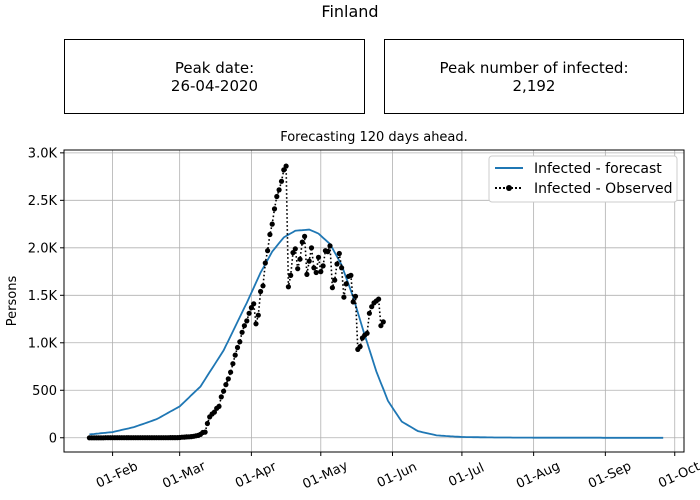 The image size is (700, 500). Describe the element at coordinates (374, 137) in the screenshot. I see `axes-title: Forecasting 120 days ahead.` at that location.